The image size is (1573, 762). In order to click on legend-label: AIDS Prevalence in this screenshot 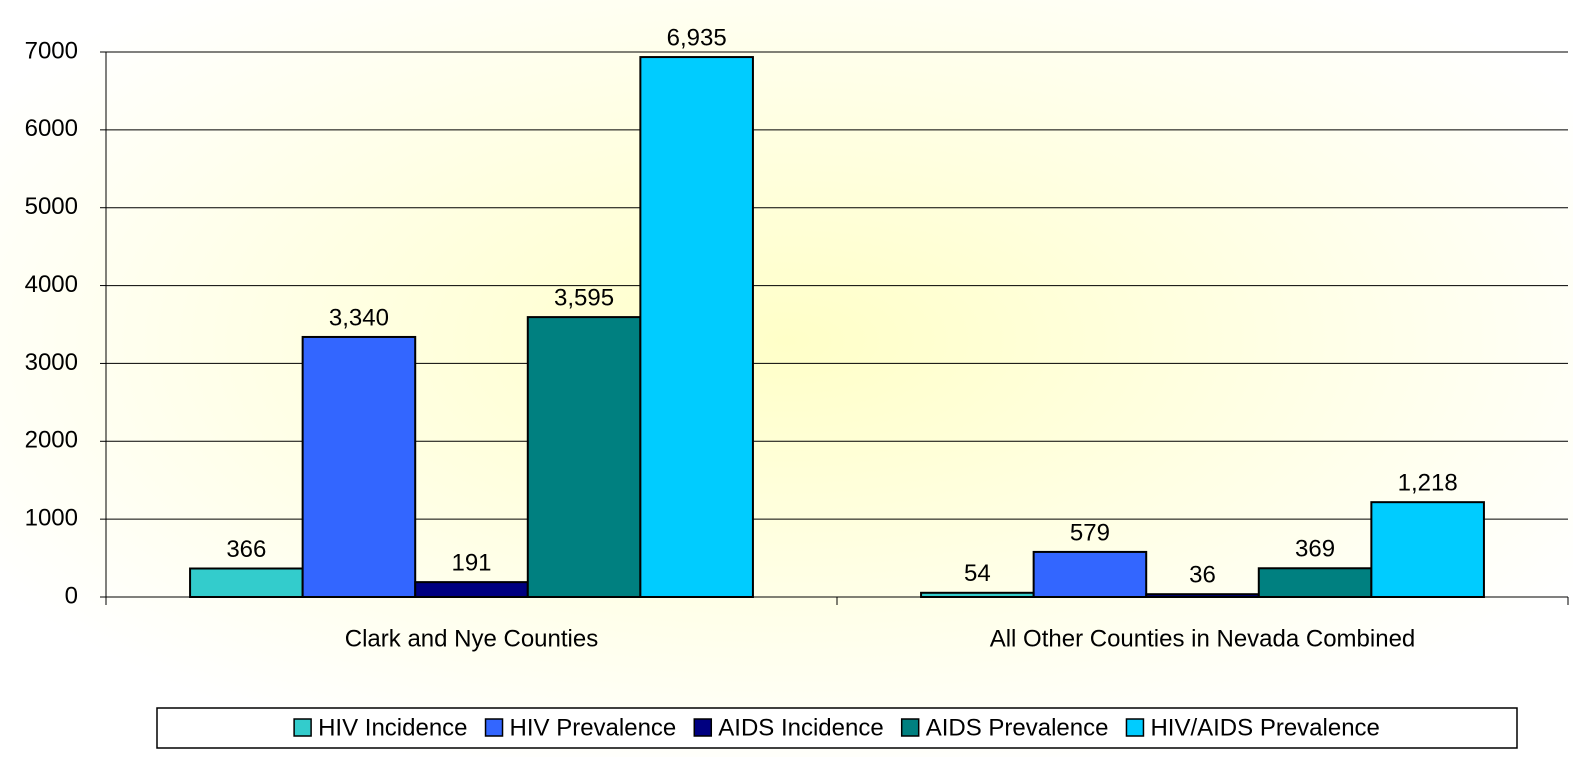, I will do `click(1017, 727)`.